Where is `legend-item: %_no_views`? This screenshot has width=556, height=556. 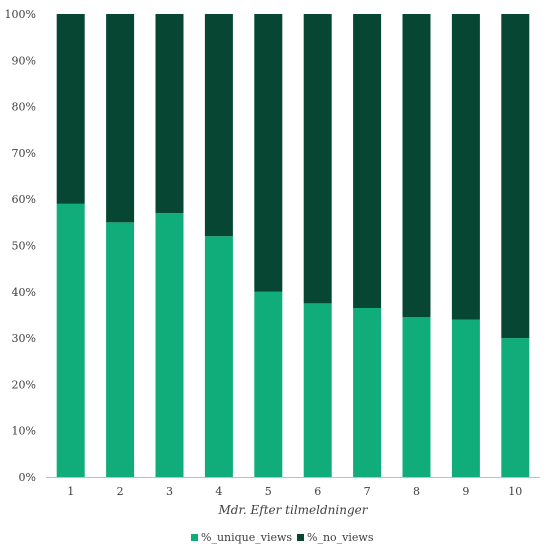
legend-item: %_no_views is located at coordinates (335, 537).